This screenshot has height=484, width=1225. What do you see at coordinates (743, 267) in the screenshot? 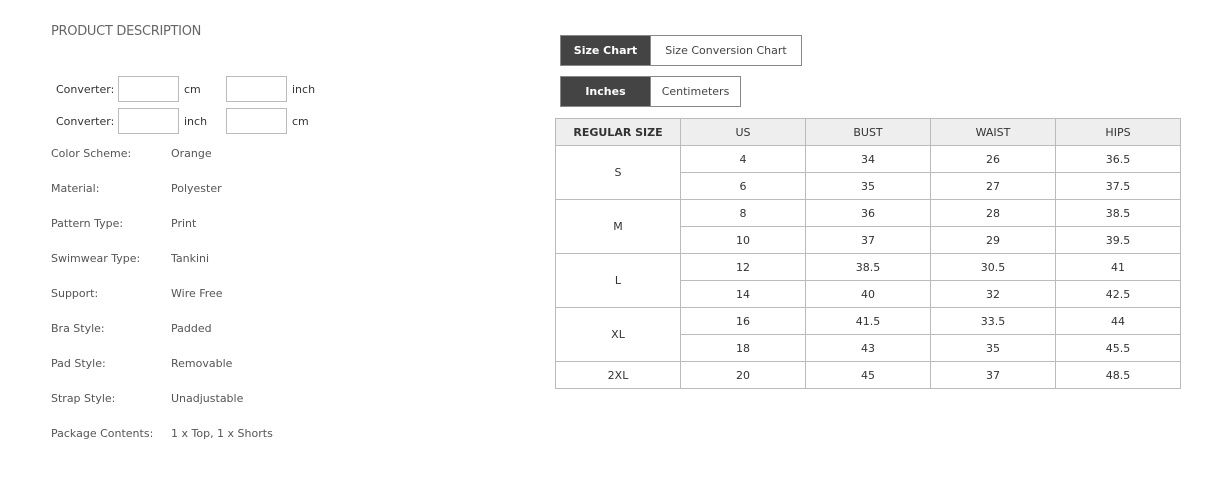
I see `measurement-cell: 12` at bounding box center [743, 267].